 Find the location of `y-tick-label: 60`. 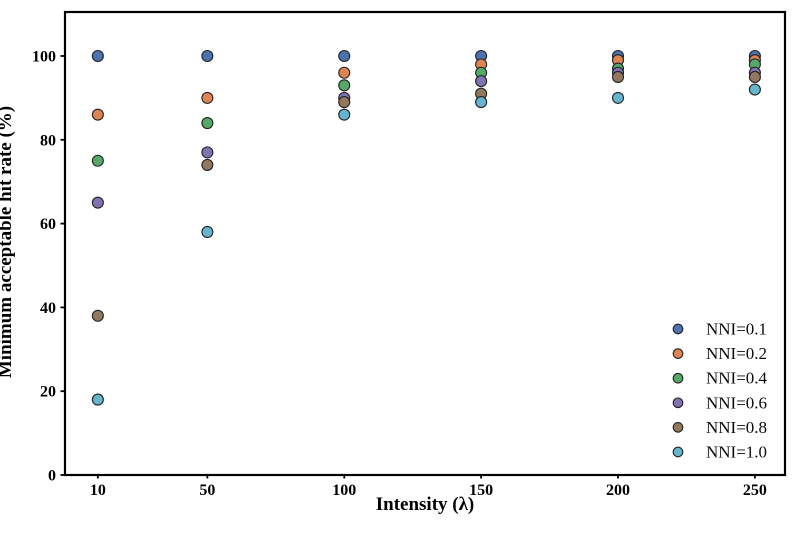

y-tick-label: 60 is located at coordinates (48, 224).